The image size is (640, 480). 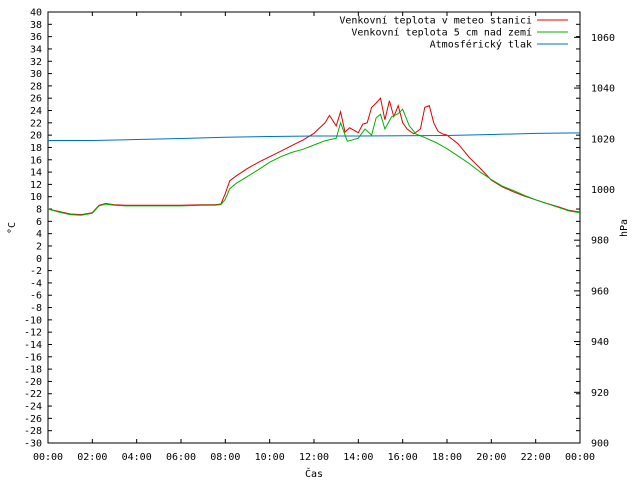 I want to click on legend-label: Atmosférický tlak, so click(x=481, y=45).